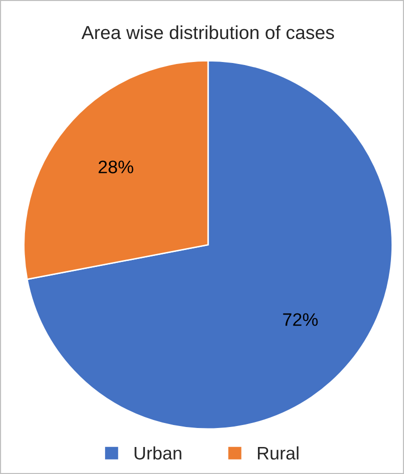 This screenshot has width=404, height=474. Describe the element at coordinates (278, 453) in the screenshot. I see `legend-label: Rural` at that location.